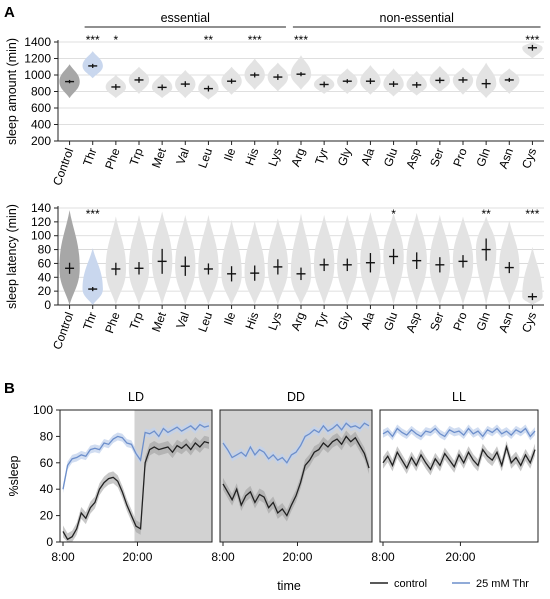 This screenshot has height=599, width=550. I want to click on panel-title: LD, so click(136, 397).